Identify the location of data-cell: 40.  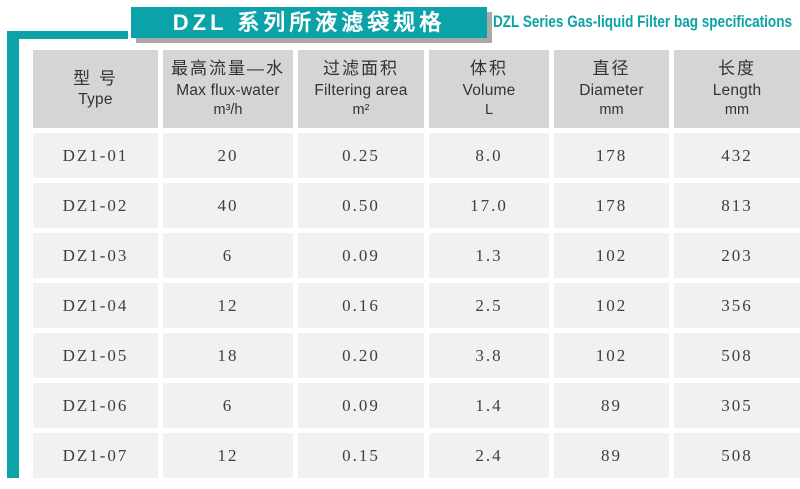
(228, 205).